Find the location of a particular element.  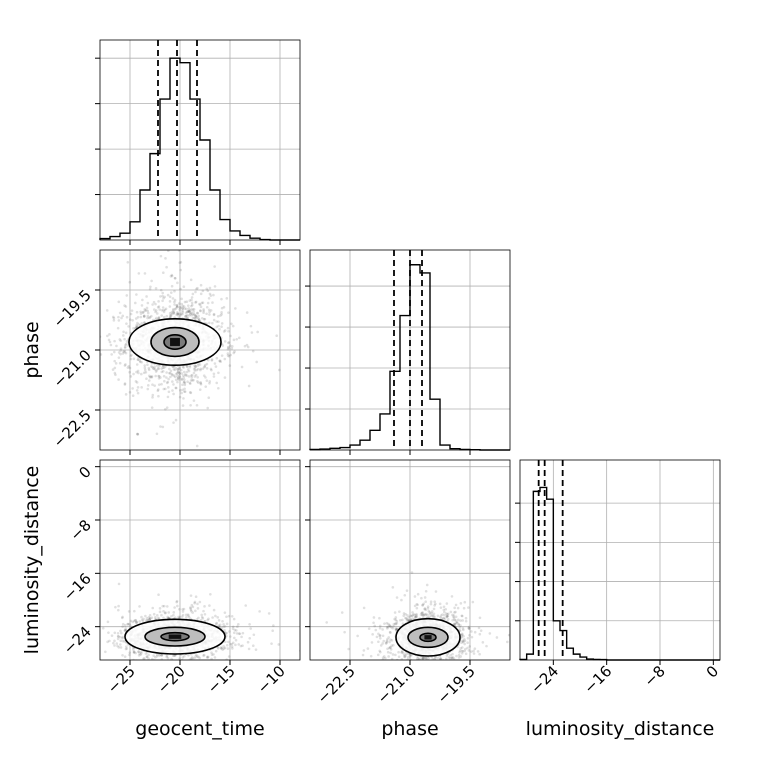

panel-frame-geocent-time-vs-luminosity-distance is located at coordinates (200, 560).